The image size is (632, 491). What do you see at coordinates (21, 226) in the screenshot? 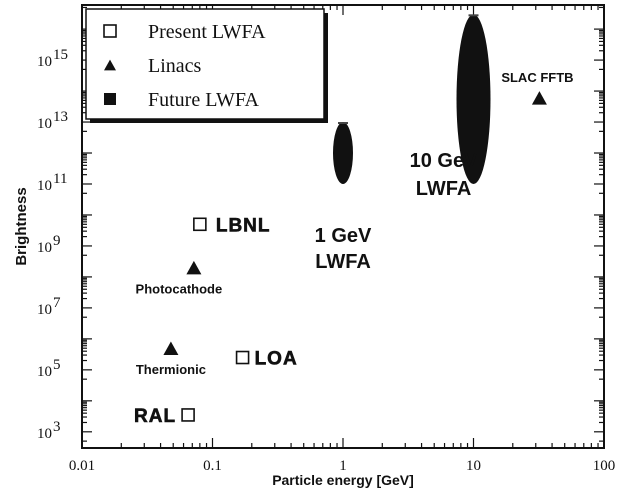
I see `y-axis-label: Brightness` at bounding box center [21, 226].